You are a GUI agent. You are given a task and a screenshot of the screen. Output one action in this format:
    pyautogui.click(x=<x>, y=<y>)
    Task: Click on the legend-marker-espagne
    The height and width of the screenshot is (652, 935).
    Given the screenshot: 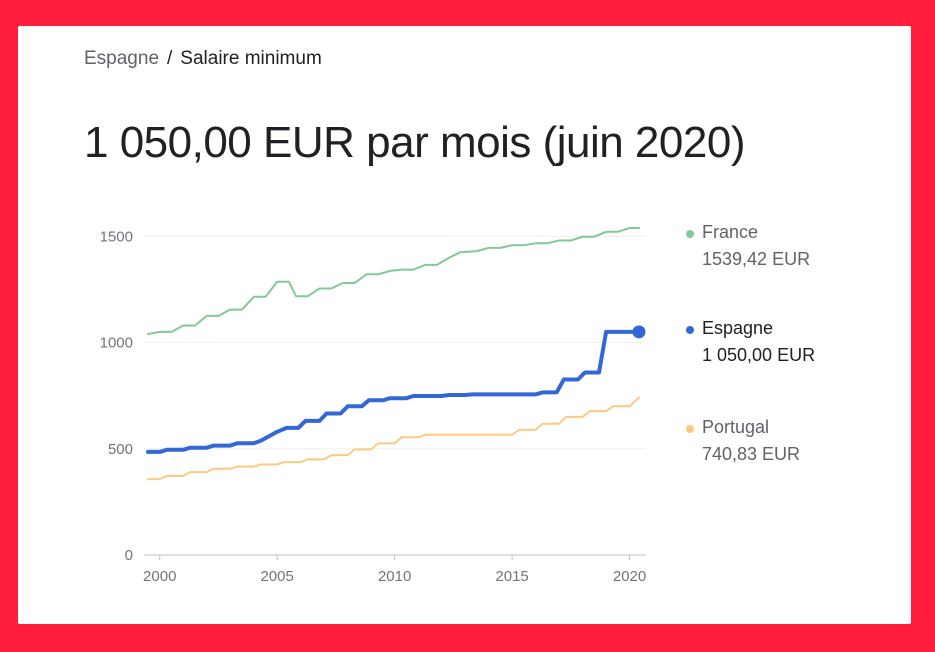 What is the action you would take?
    pyautogui.click(x=690, y=330)
    